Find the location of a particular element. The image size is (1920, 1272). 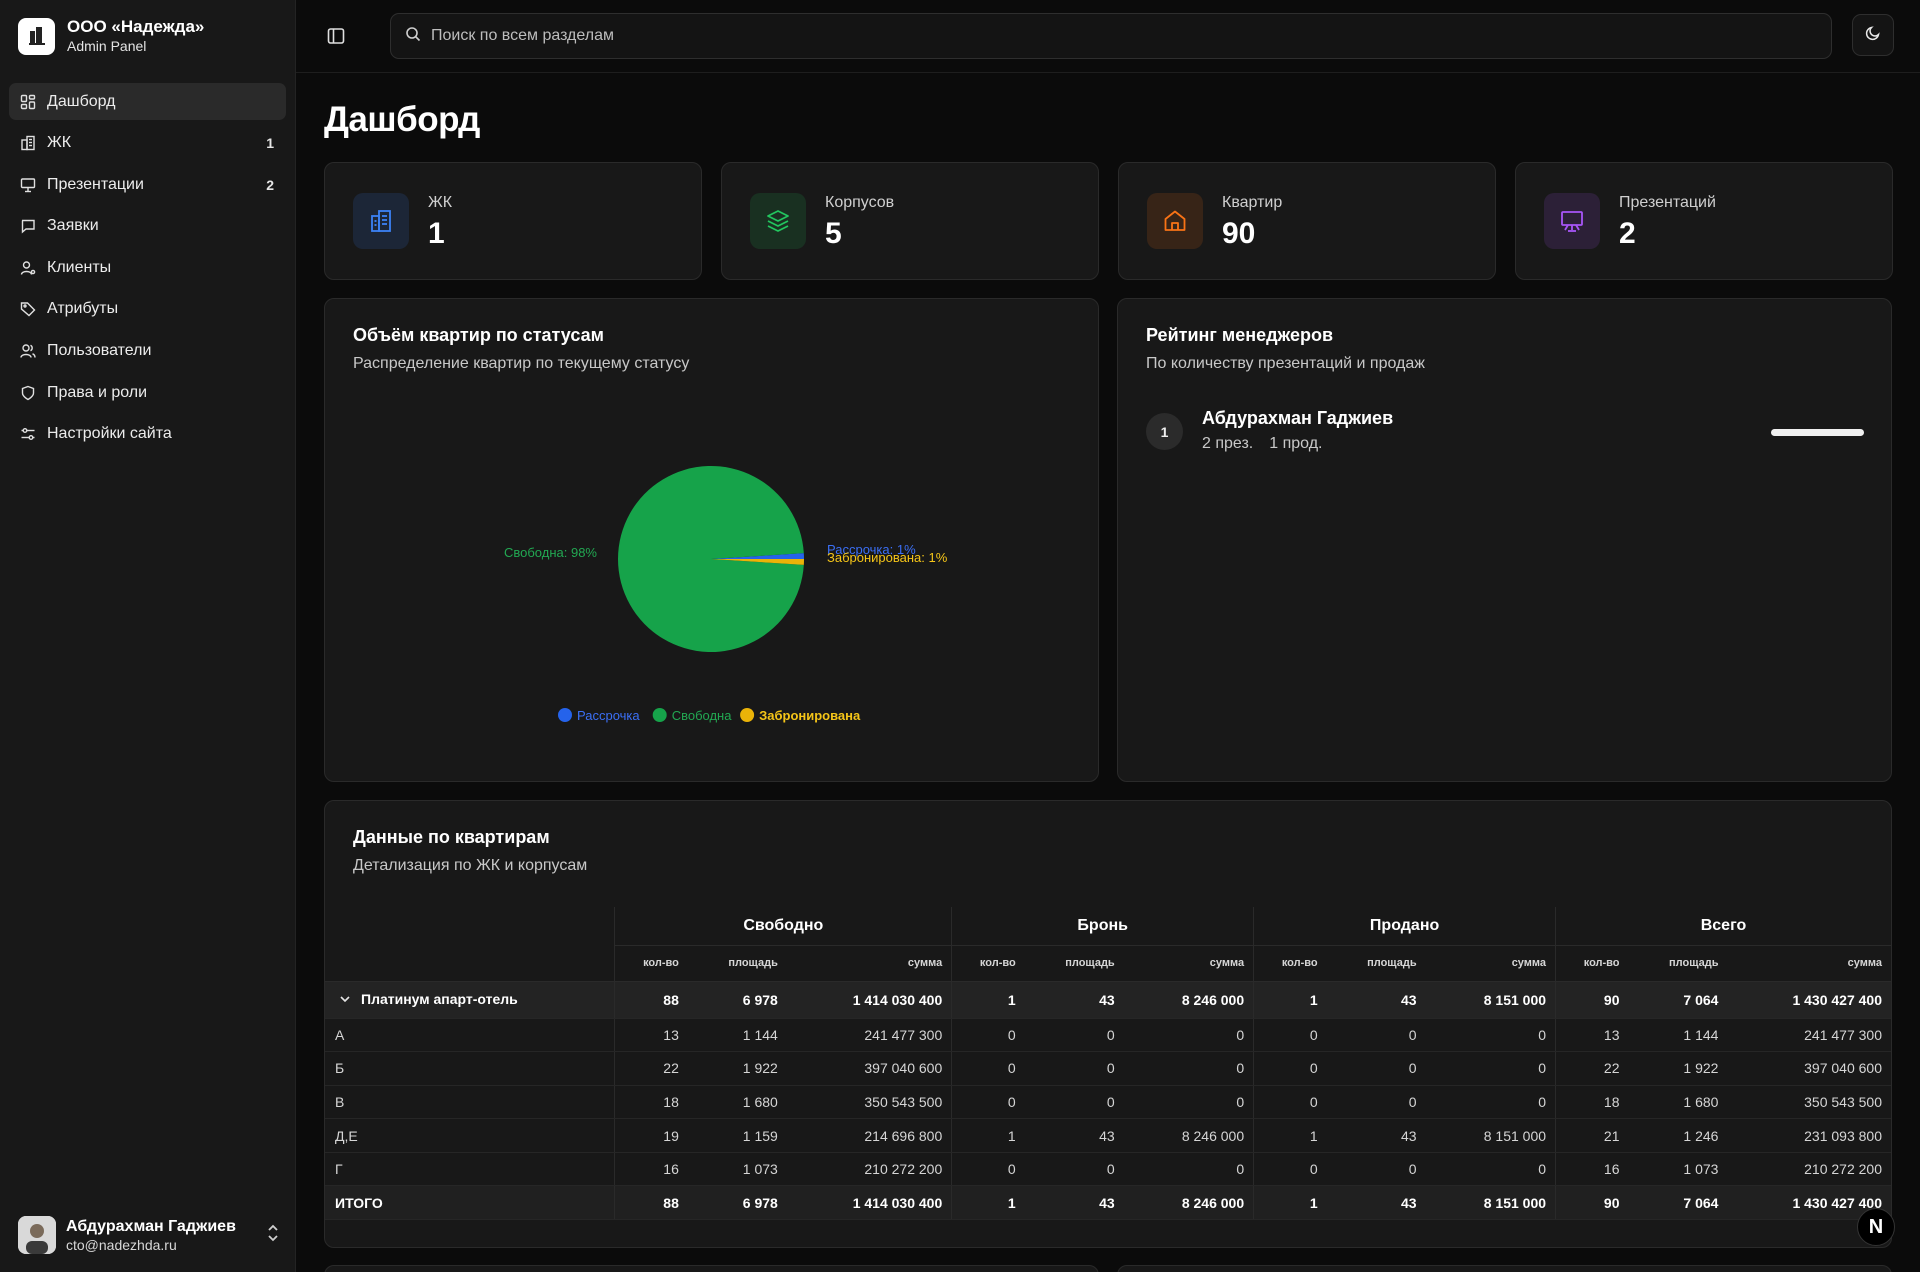

pie-slice-label: Свободна: 98% is located at coordinates (550, 552).